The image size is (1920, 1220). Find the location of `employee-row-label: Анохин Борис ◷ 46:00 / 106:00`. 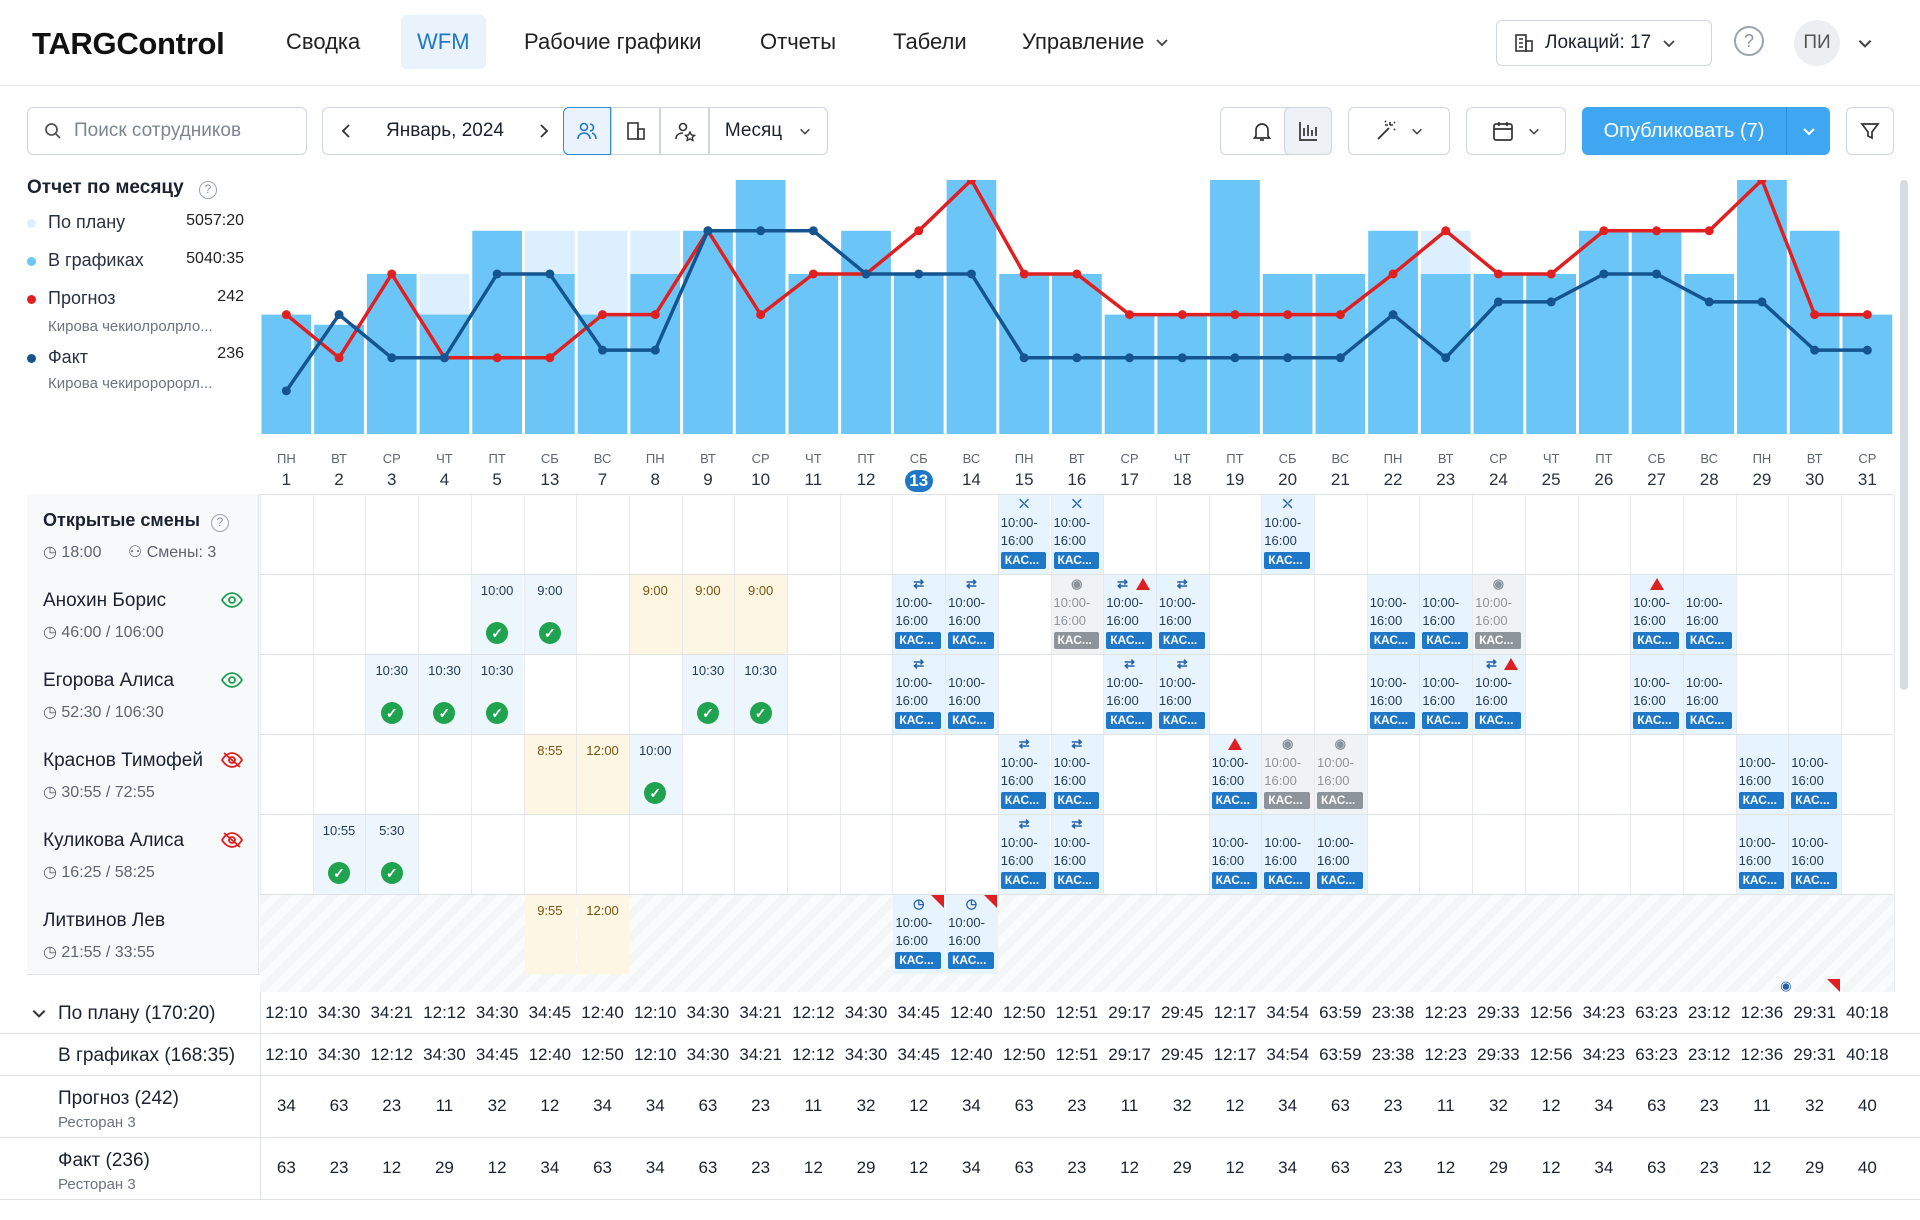

employee-row-label: Анохин Борис ◷ 46:00 / 106:00 is located at coordinates (143, 614).